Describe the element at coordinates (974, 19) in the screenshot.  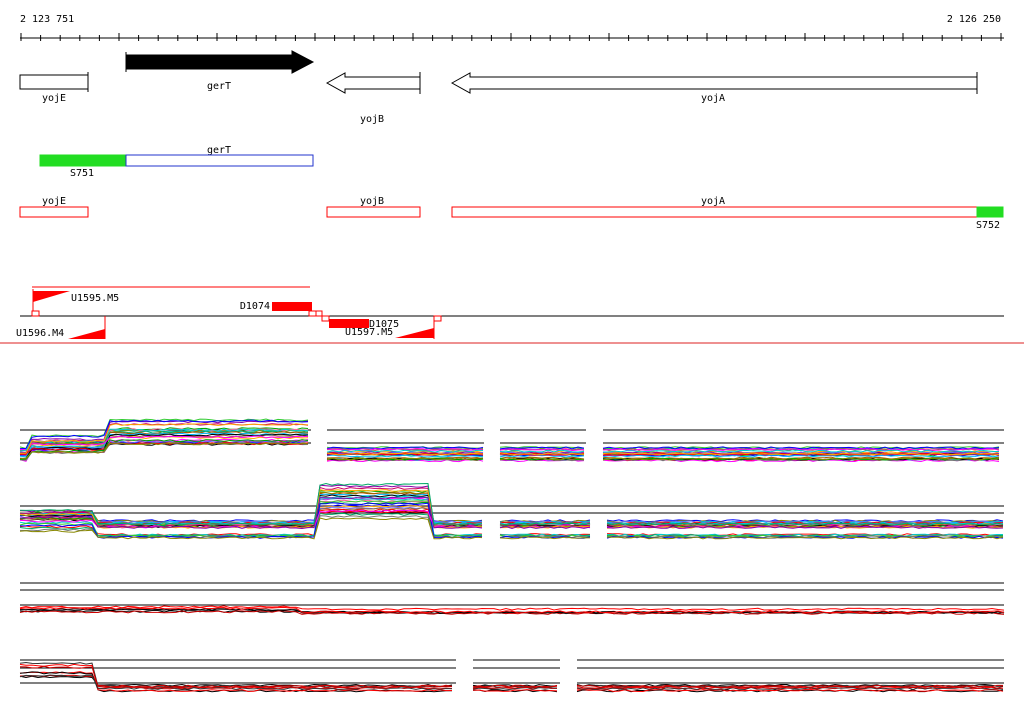
I see `ruler-end-label: 2 126 250` at that location.